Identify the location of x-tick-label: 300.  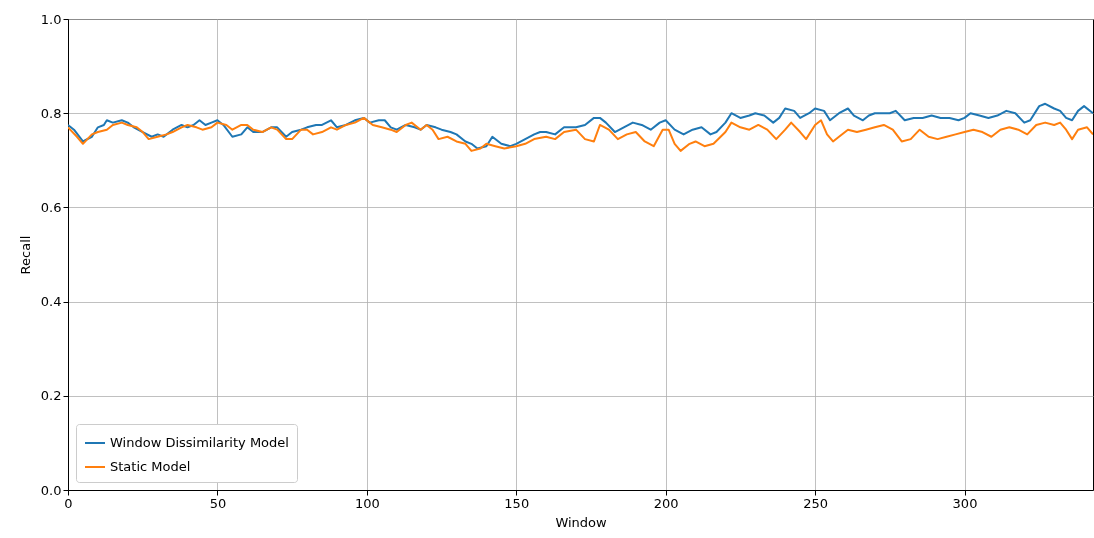
(965, 503).